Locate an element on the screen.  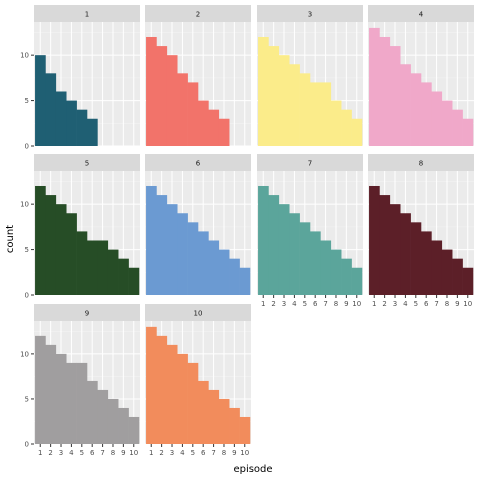
facet-strip-label: 10 is located at coordinates (198, 314).